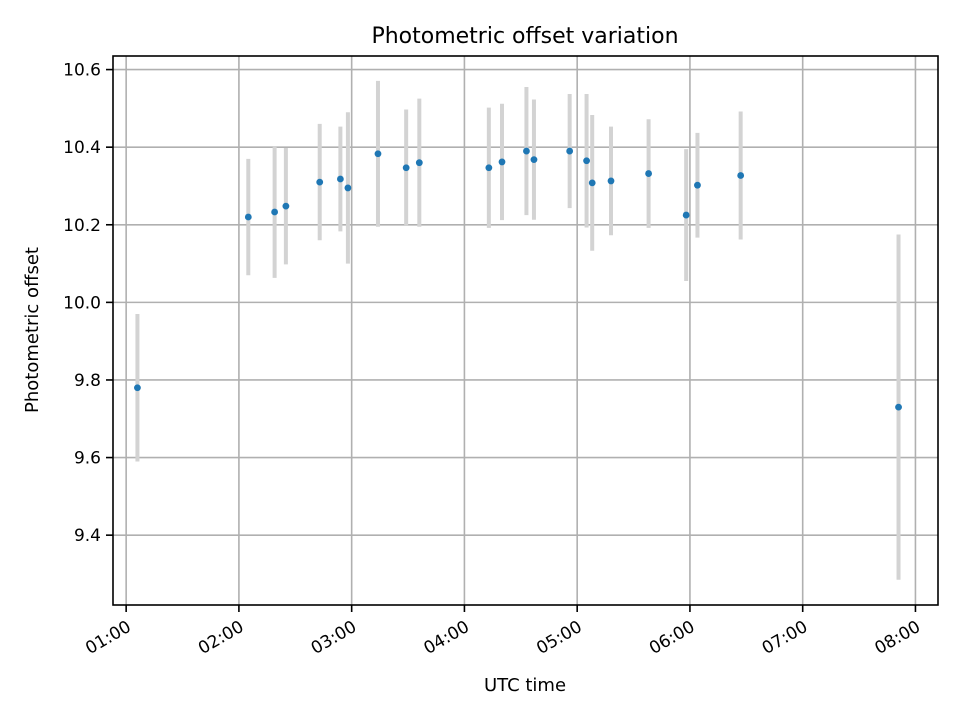 The width and height of the screenshot is (960, 720). I want to click on y-tick-label: 9.6, so click(87, 459).